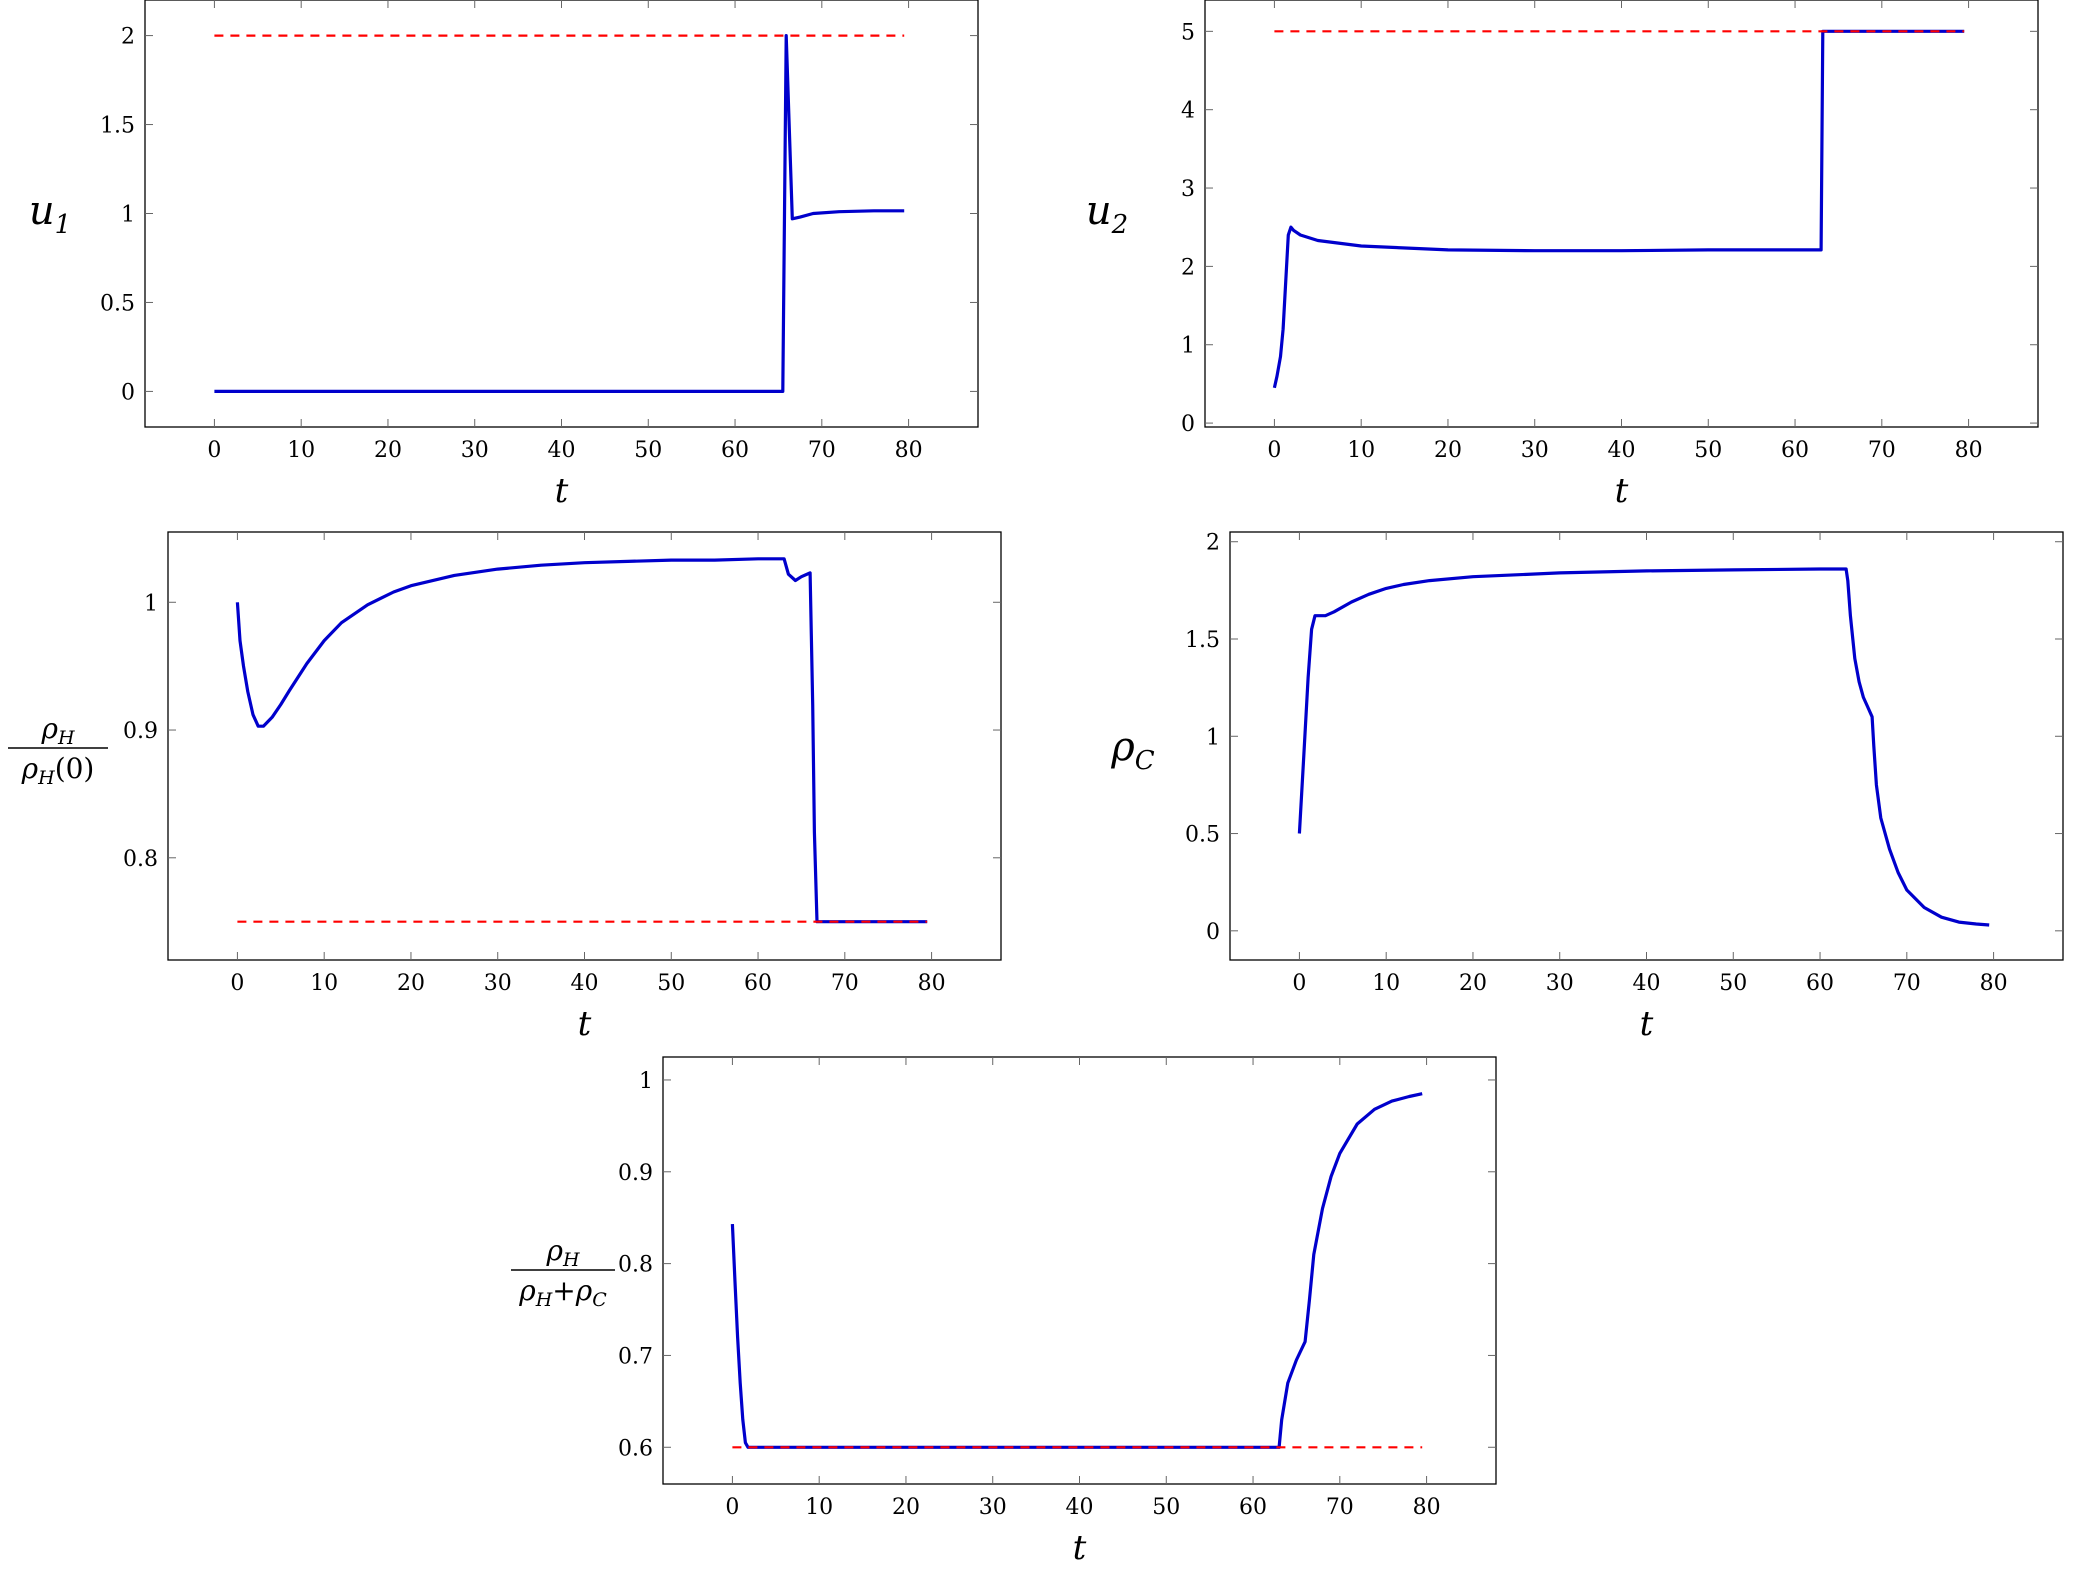  I want to click on chart-rhoC: 0 10 20 30 40 50 60 70 80 0 0.5 1 1.5 2 t ρC, so click(1587, 787).